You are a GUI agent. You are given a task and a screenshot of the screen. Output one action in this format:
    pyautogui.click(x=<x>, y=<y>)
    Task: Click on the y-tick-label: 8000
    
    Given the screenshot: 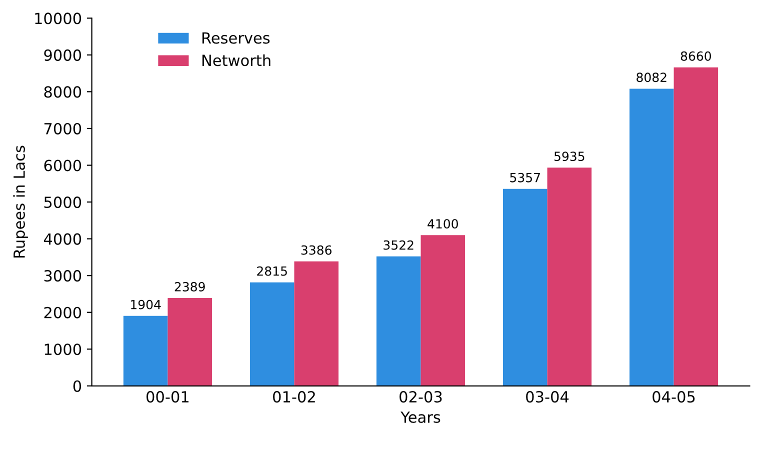 What is the action you would take?
    pyautogui.click(x=63, y=92)
    